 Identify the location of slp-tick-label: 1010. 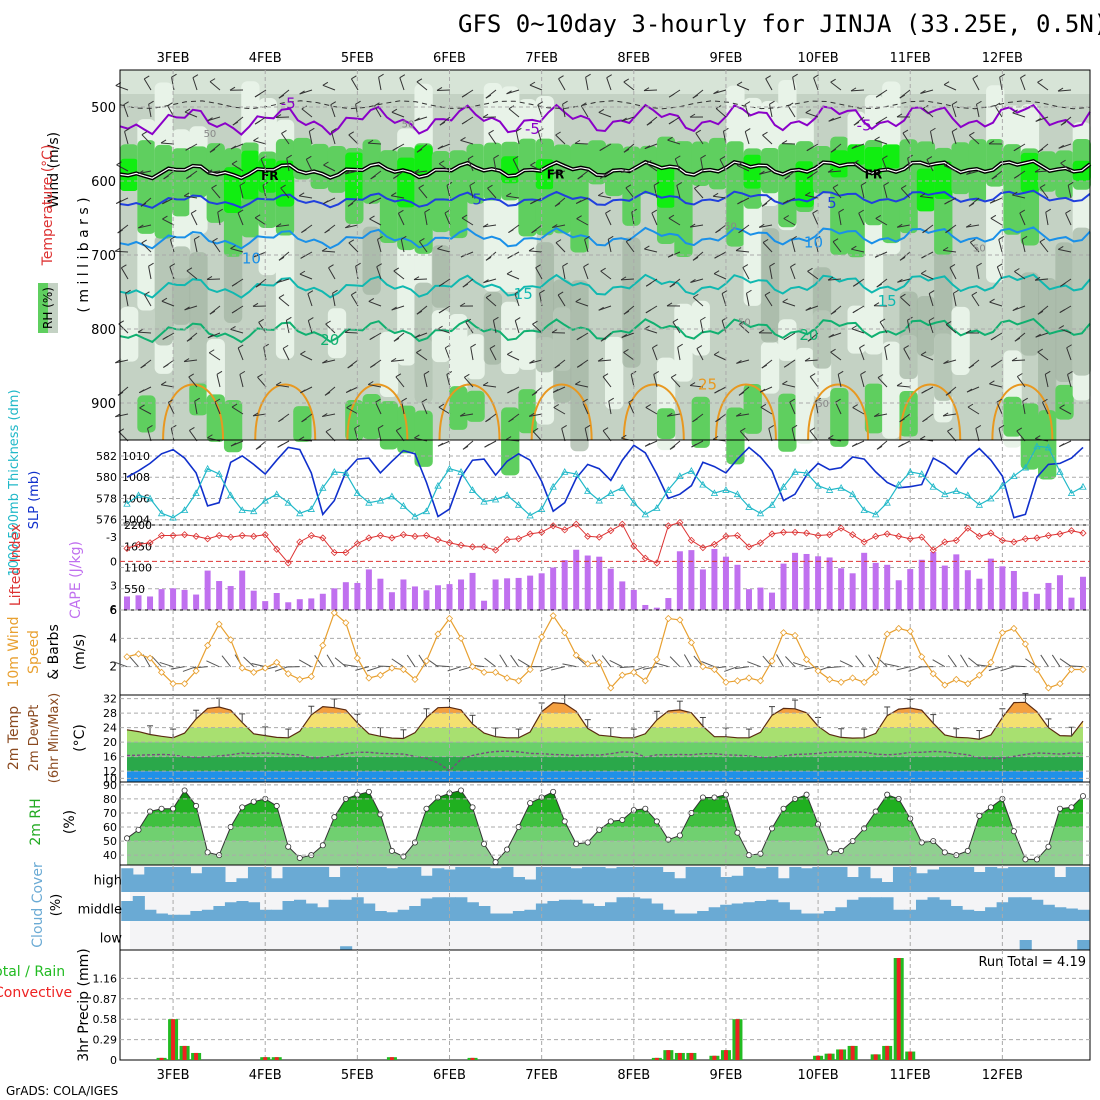
(136, 456).